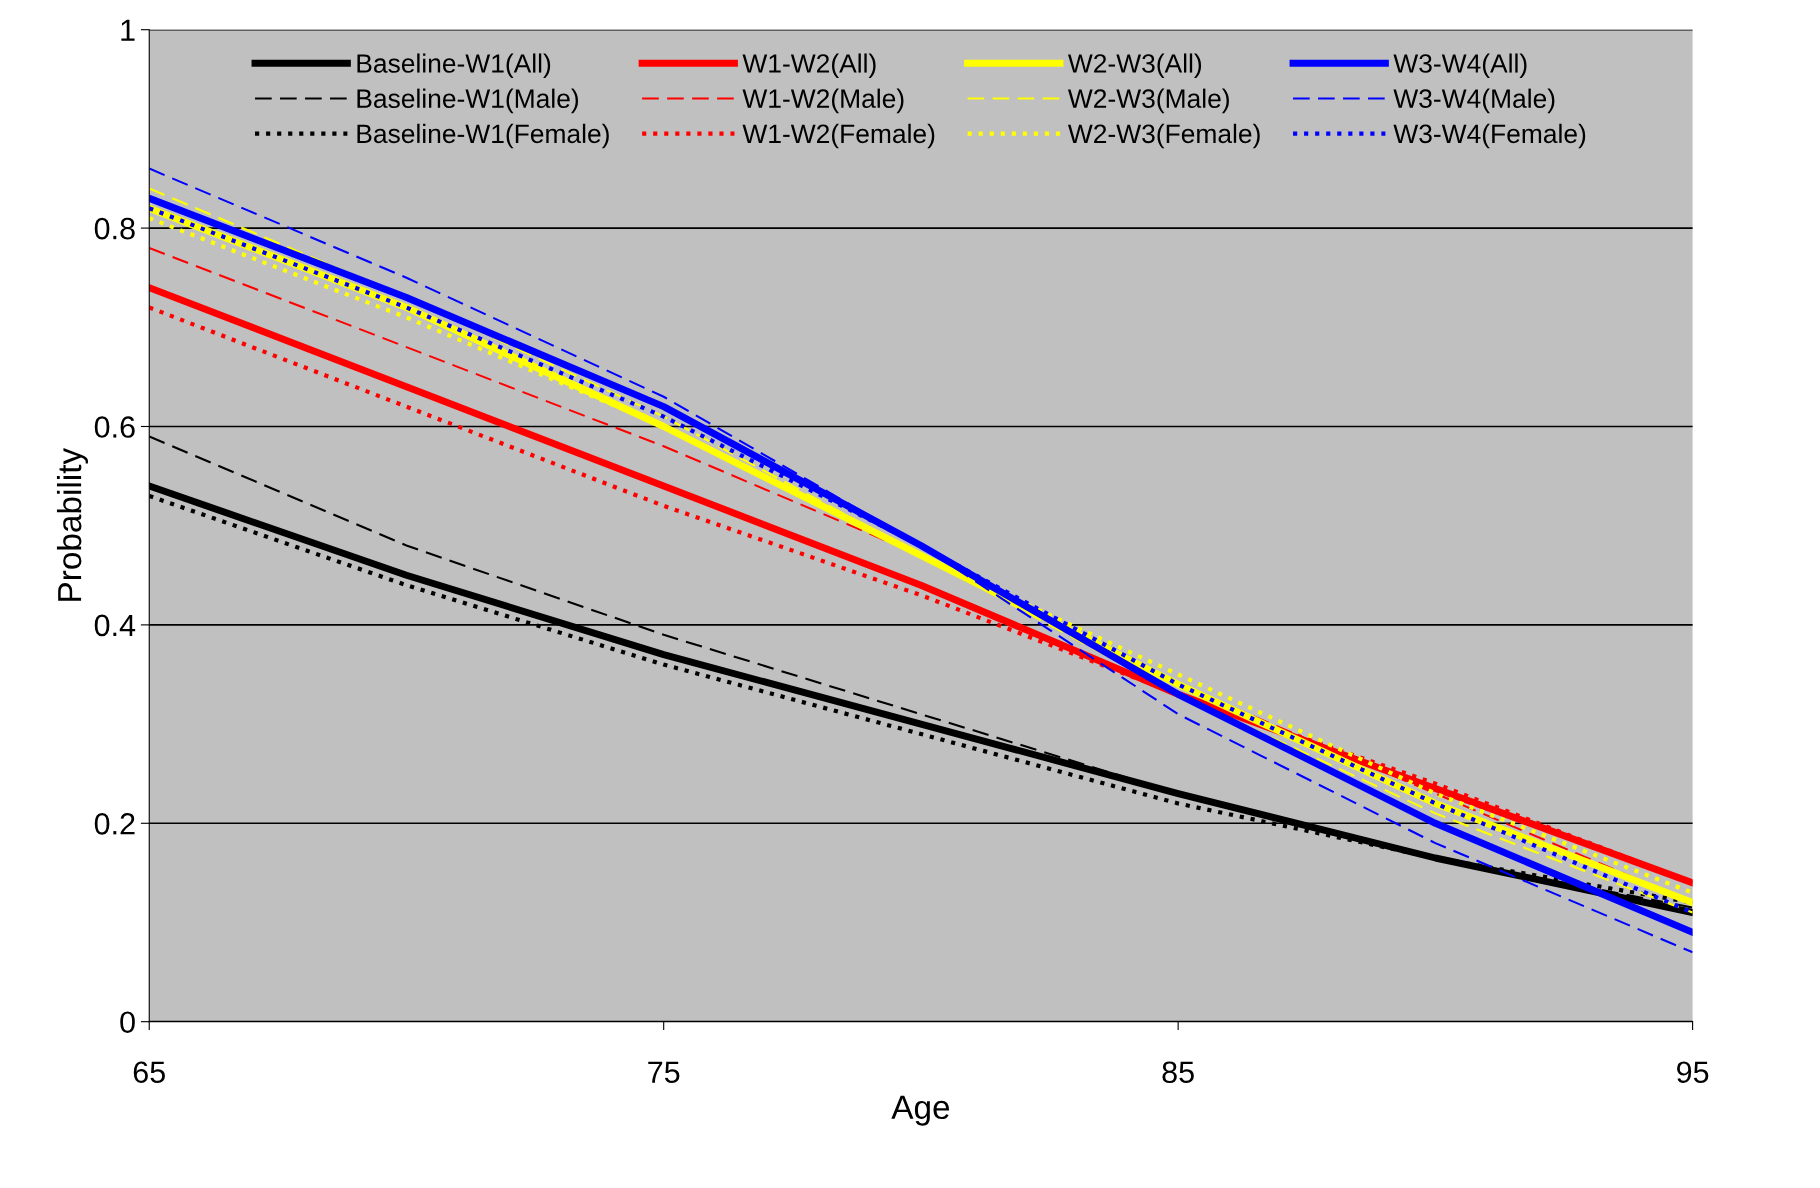 The height and width of the screenshot is (1188, 1820). What do you see at coordinates (127, 1022) in the screenshot?
I see `y-tick-label: 0` at bounding box center [127, 1022].